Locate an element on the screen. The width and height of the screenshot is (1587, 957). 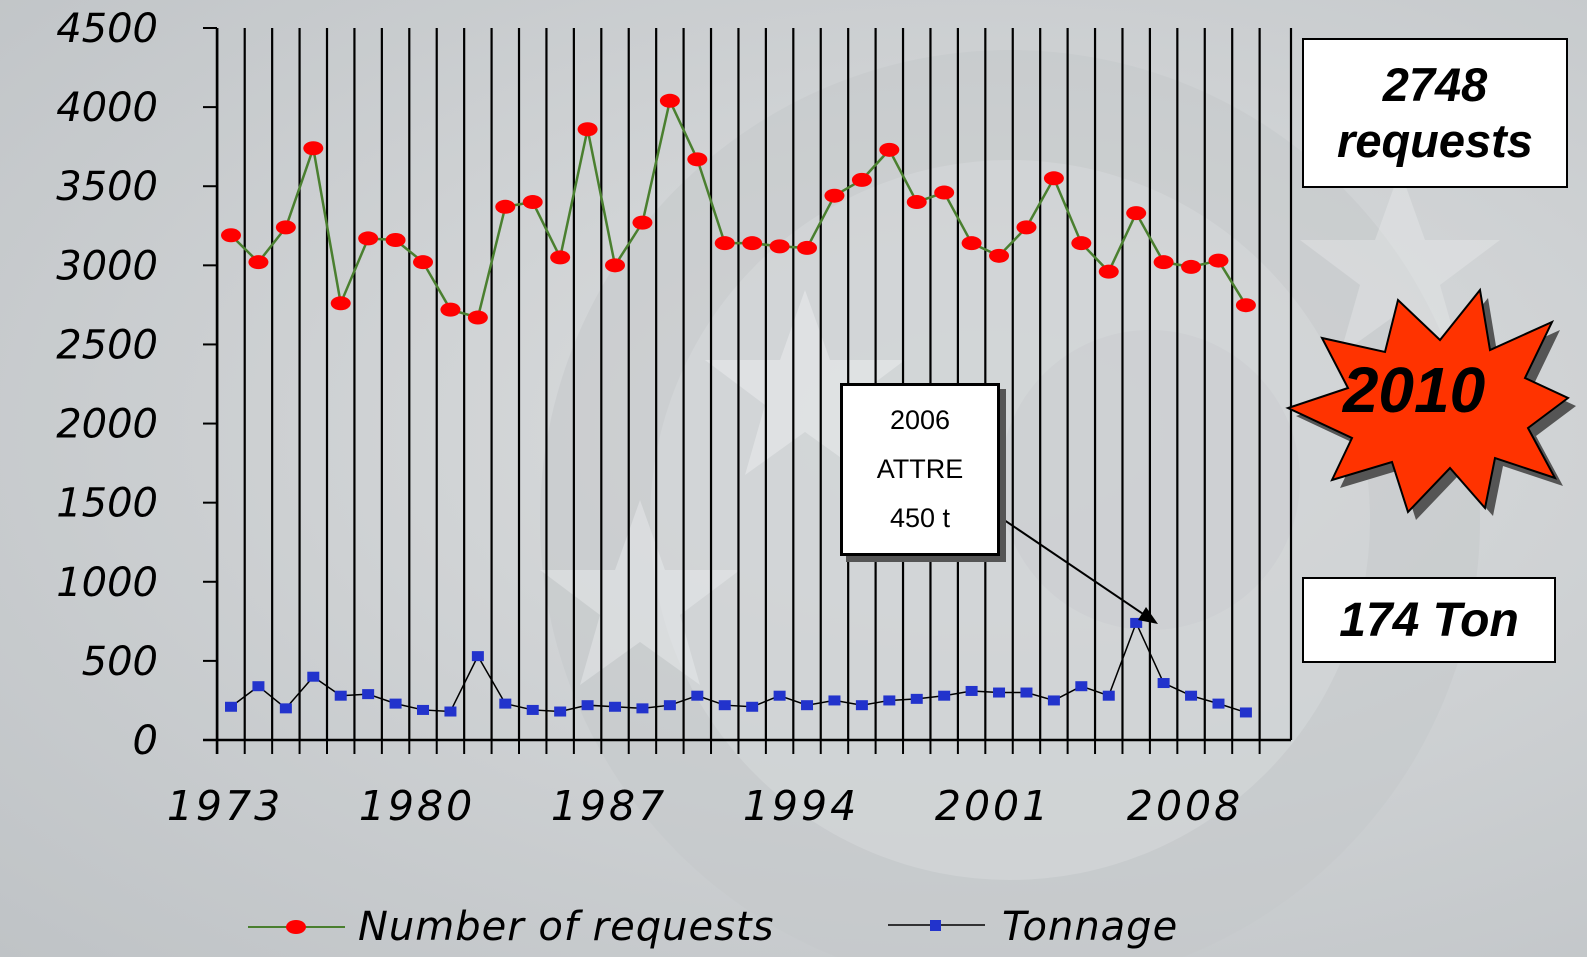
y-tick-label: 3500 is located at coordinates (107, 187).